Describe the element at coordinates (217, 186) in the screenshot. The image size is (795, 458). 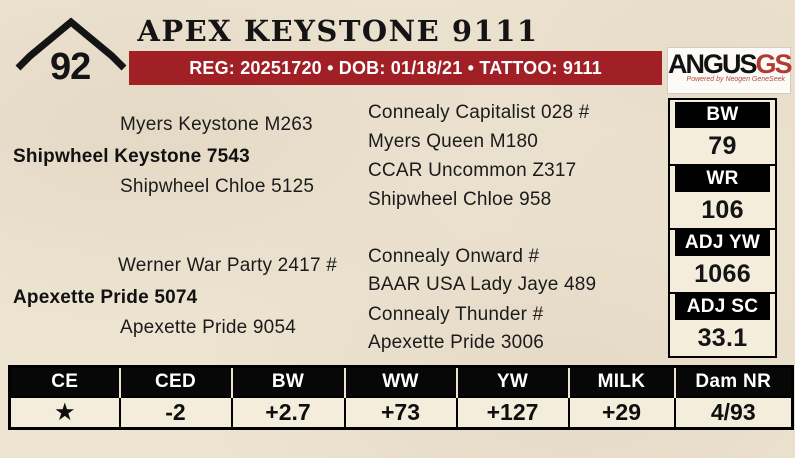
I see `pedigree-dam-of-sire: Shipwheel Chloe 5125` at that location.